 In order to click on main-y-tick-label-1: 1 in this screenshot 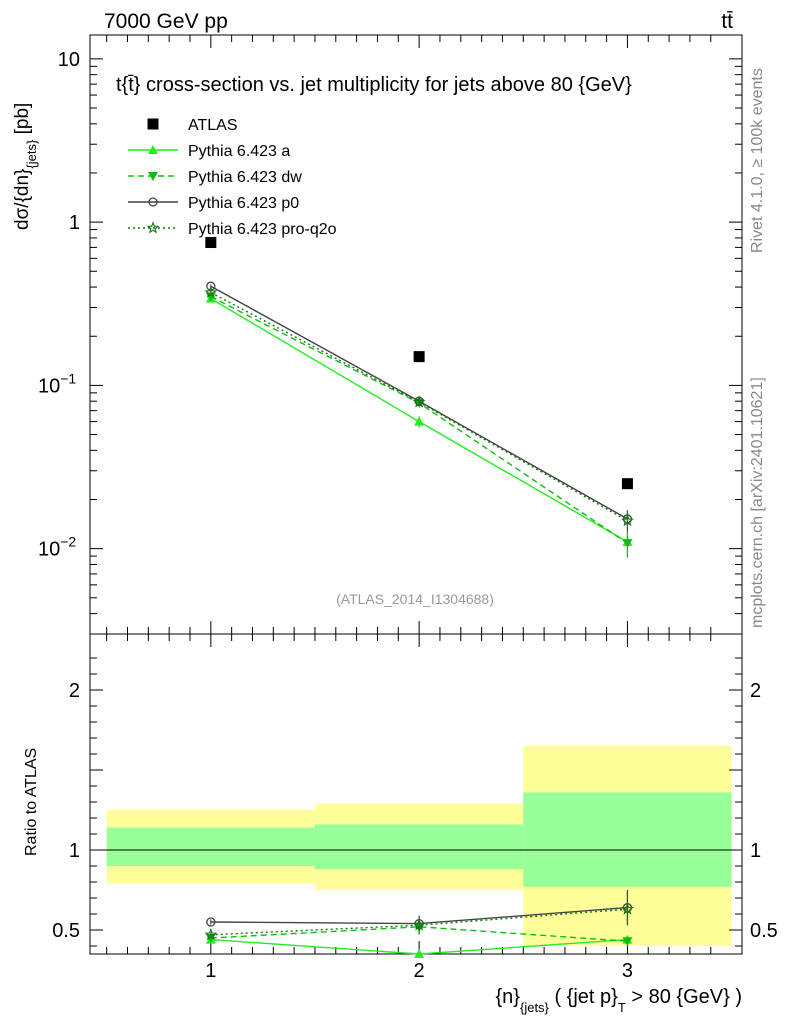, I will do `click(74, 223)`.